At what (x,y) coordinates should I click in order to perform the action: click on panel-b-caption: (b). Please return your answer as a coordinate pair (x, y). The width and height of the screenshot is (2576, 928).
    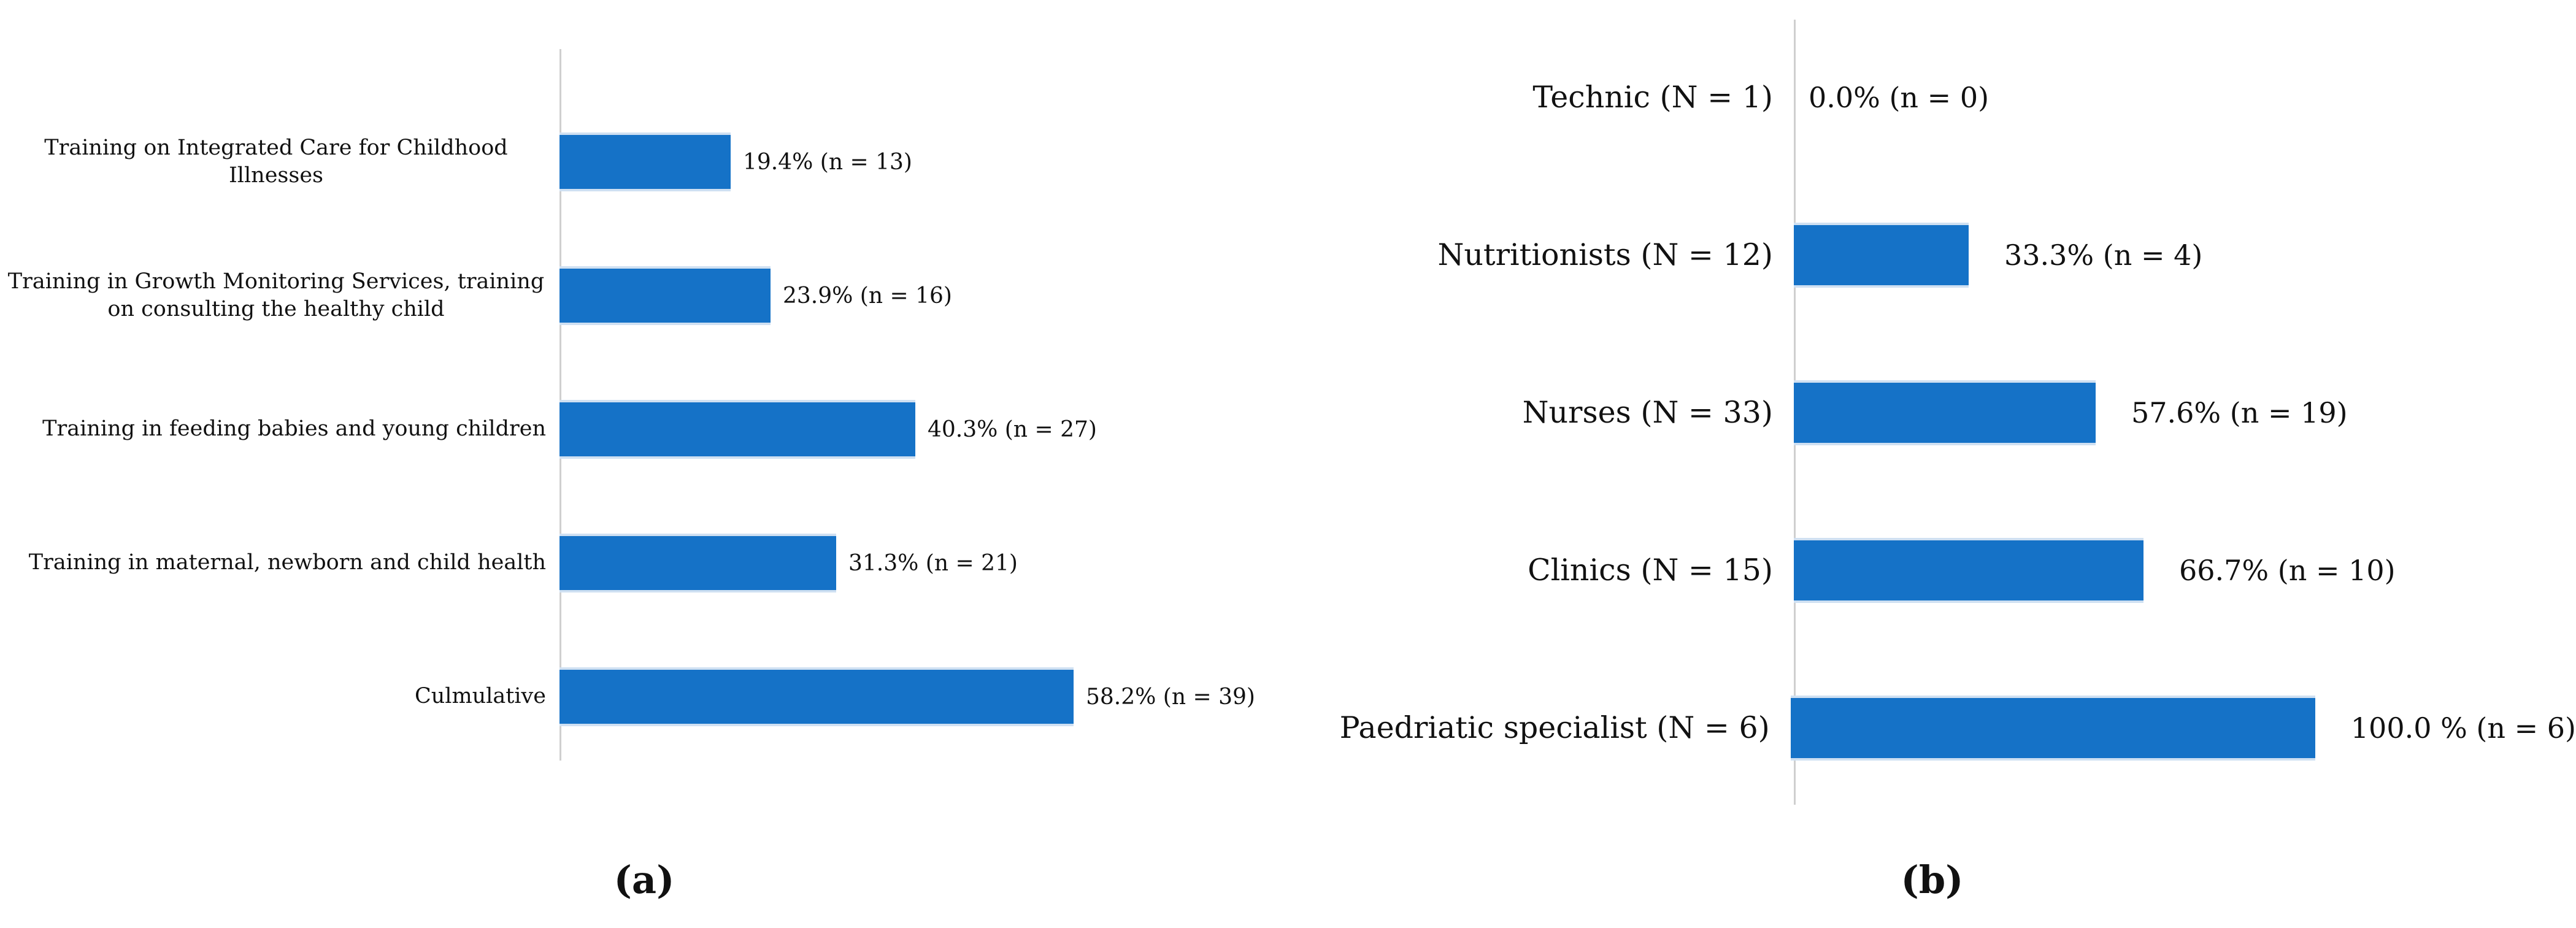
    Looking at the image, I should click on (1933, 879).